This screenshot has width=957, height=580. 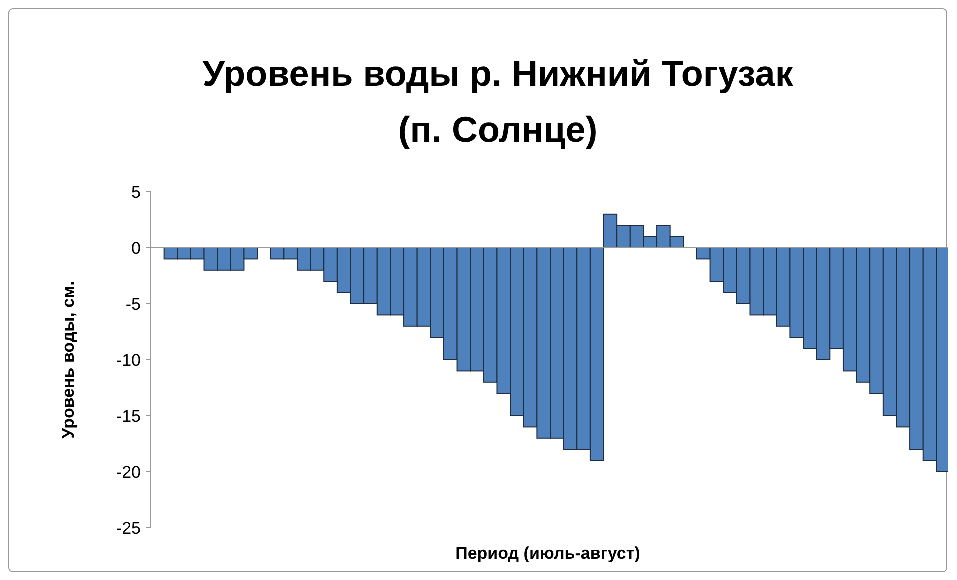 I want to click on y-tick-label: -5, so click(x=133, y=304).